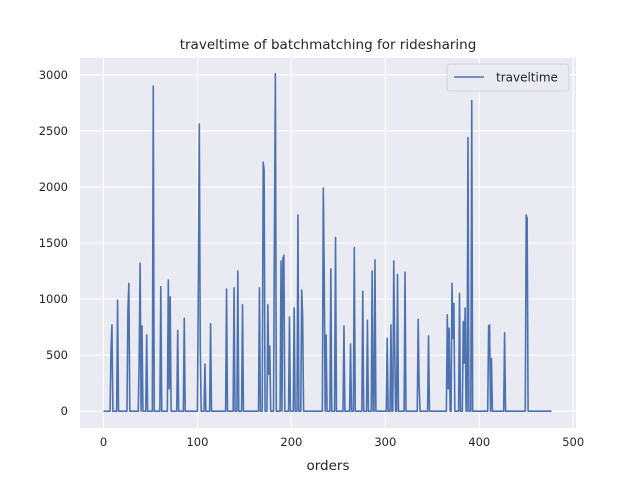 The image size is (640, 480). Describe the element at coordinates (64, 411) in the screenshot. I see `y-tick-label: 0` at that location.